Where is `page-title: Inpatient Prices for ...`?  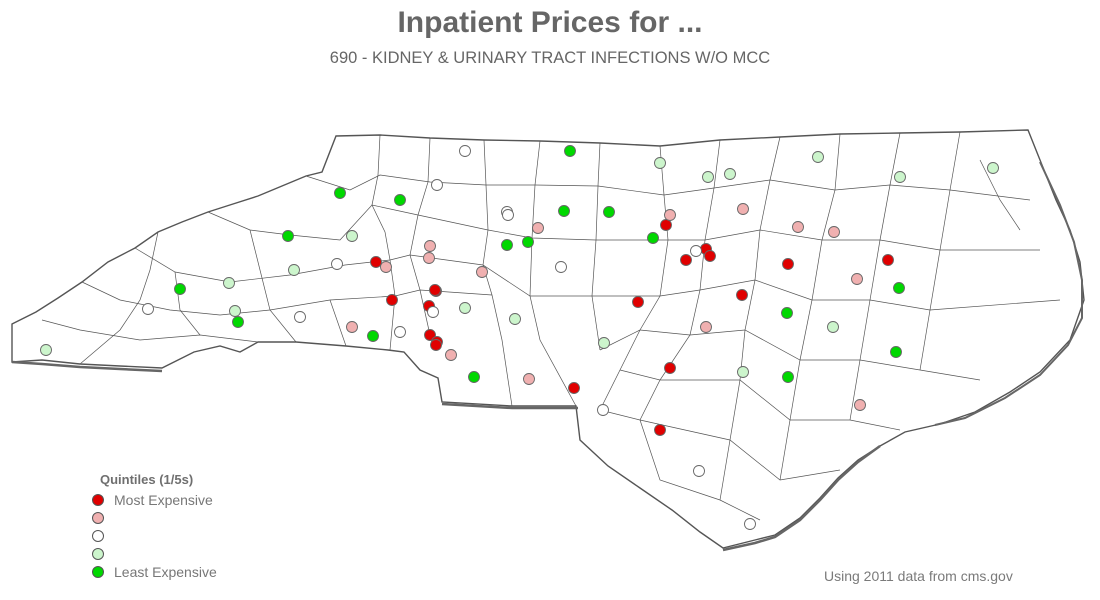 page-title: Inpatient Prices for ... is located at coordinates (550, 22).